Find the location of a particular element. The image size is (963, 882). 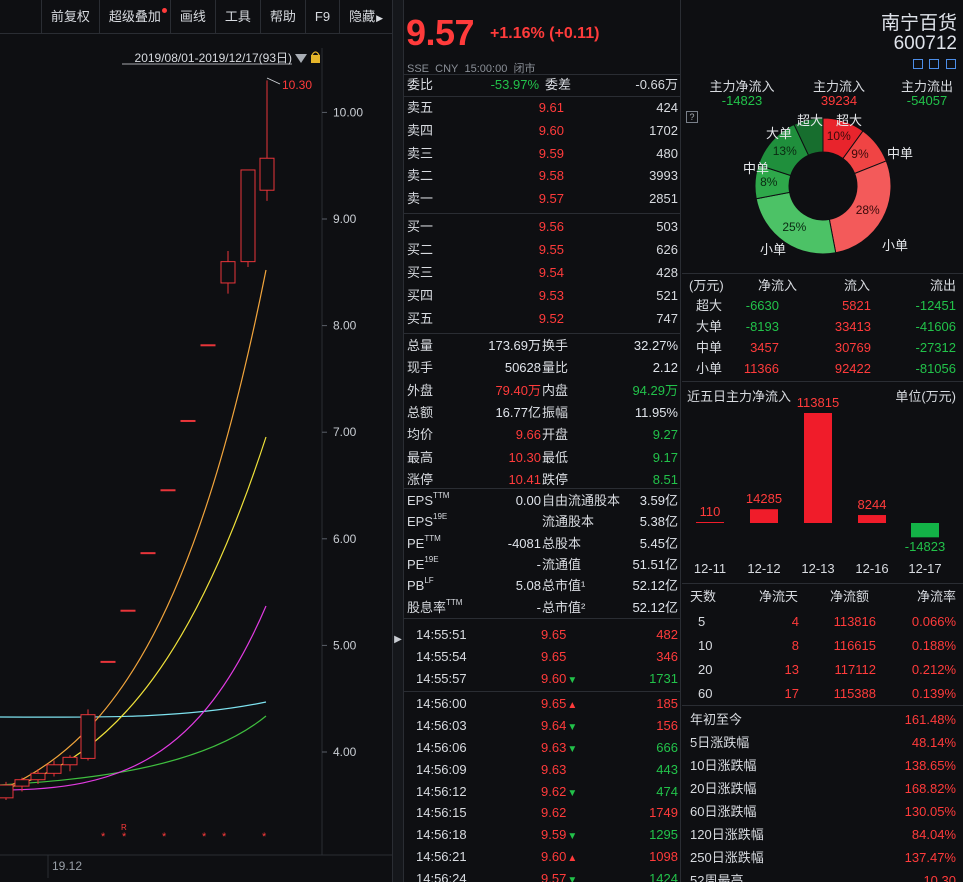

tick-row: 14:55:51 9.65 482 is located at coordinates (542, 635).